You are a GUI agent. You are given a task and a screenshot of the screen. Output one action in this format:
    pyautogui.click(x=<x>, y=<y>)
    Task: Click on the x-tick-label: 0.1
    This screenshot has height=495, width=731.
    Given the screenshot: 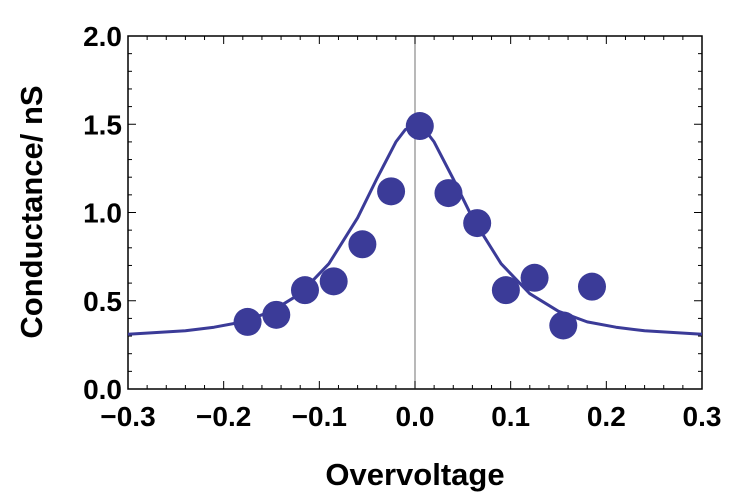 What is the action you would take?
    pyautogui.click(x=510, y=416)
    